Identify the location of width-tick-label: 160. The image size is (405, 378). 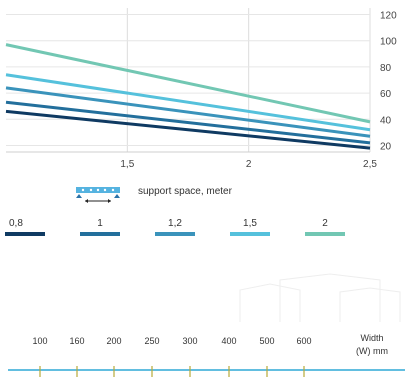
(77, 341).